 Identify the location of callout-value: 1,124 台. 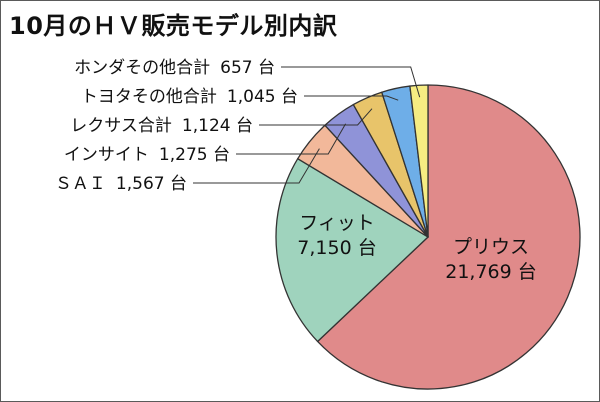
(217, 126).